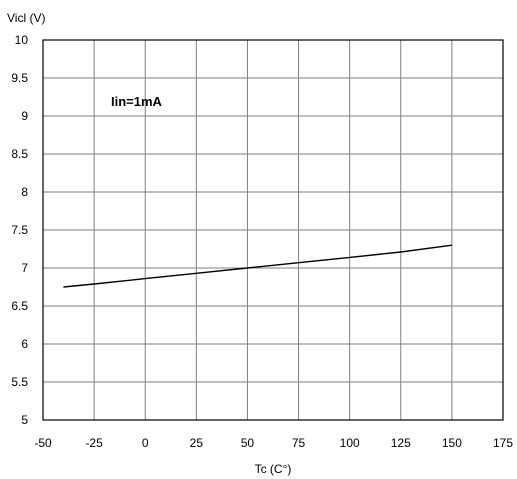 This screenshot has height=479, width=517. What do you see at coordinates (401, 443) in the screenshot?
I see `x-tick-label: 125` at bounding box center [401, 443].